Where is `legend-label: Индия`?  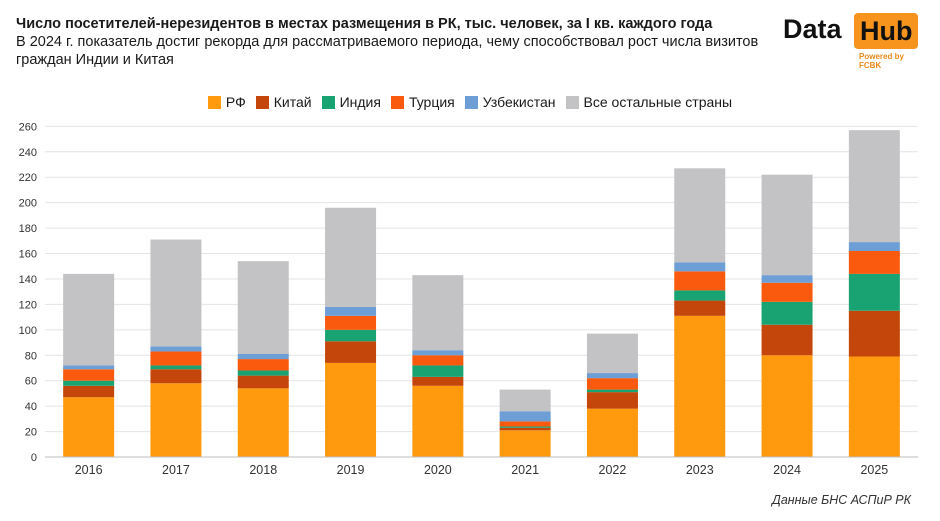
legend-label: Индия is located at coordinates (360, 102).